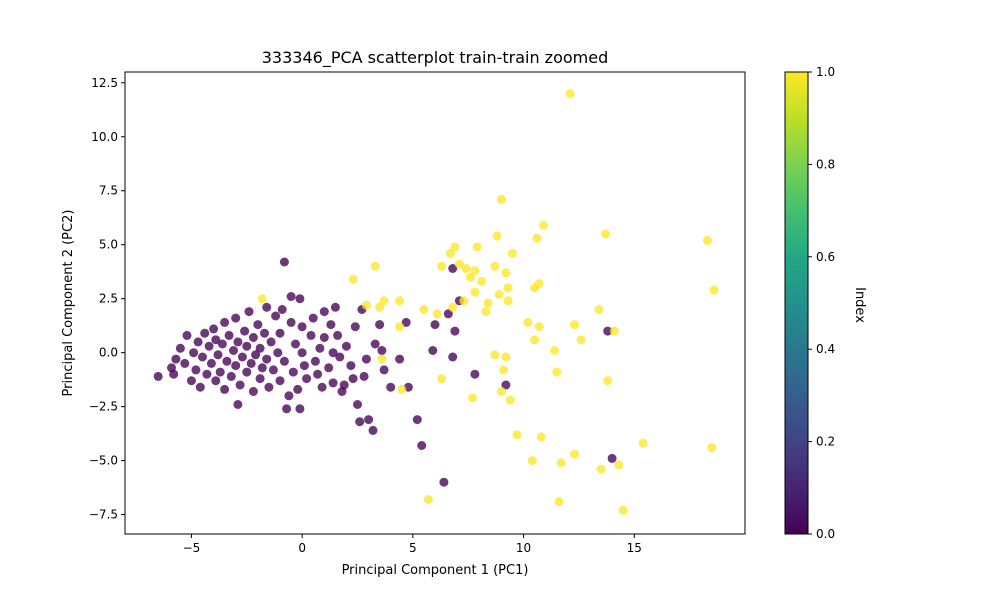 The height and width of the screenshot is (600, 1000). I want to click on x-tick-label: 0, so click(302, 548).